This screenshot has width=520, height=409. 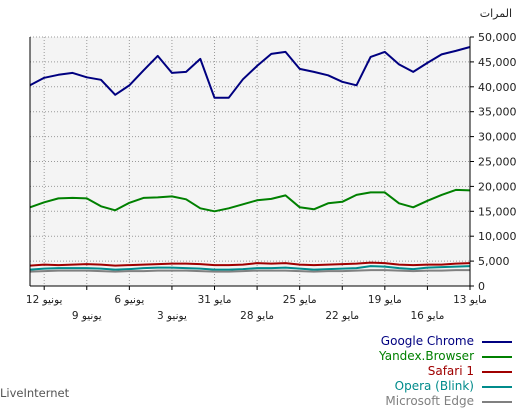 I want to click on legend-label: Yandex.Browser, so click(x=426, y=356).